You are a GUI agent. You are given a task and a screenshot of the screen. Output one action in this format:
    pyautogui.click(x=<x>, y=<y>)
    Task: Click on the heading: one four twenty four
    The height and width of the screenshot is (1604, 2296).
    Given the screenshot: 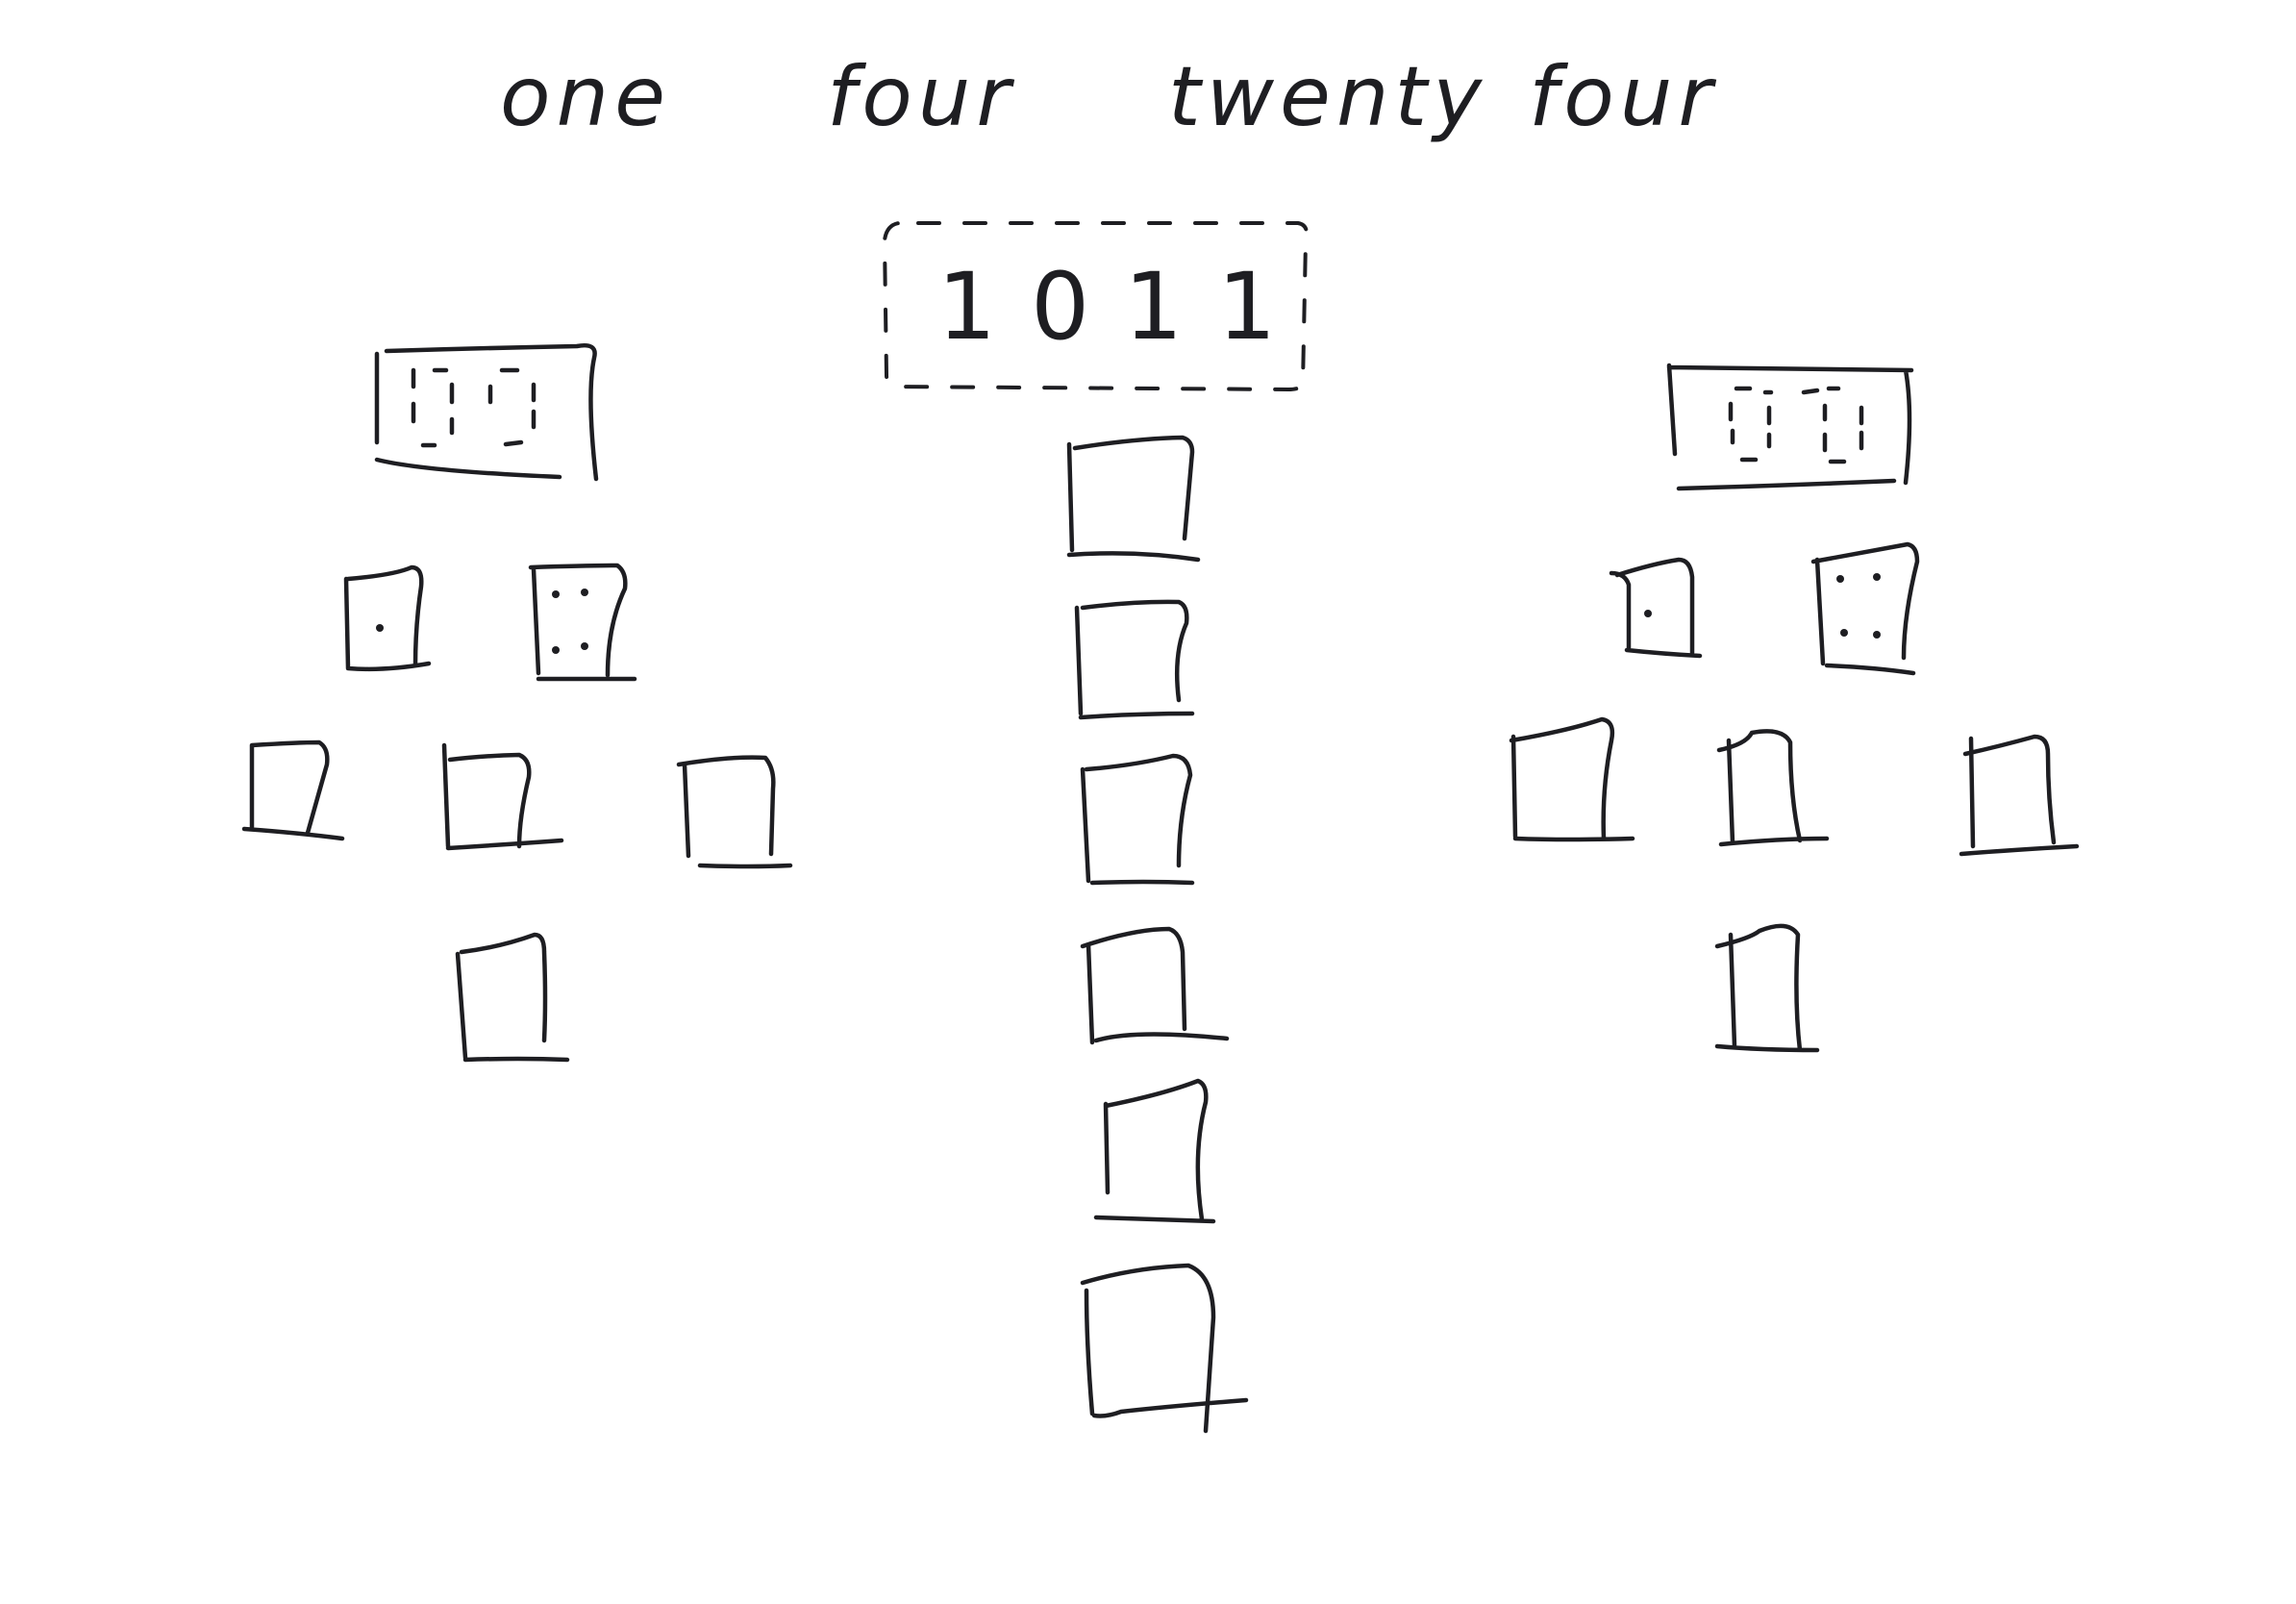 What is the action you would take?
    pyautogui.click(x=1109, y=97)
    